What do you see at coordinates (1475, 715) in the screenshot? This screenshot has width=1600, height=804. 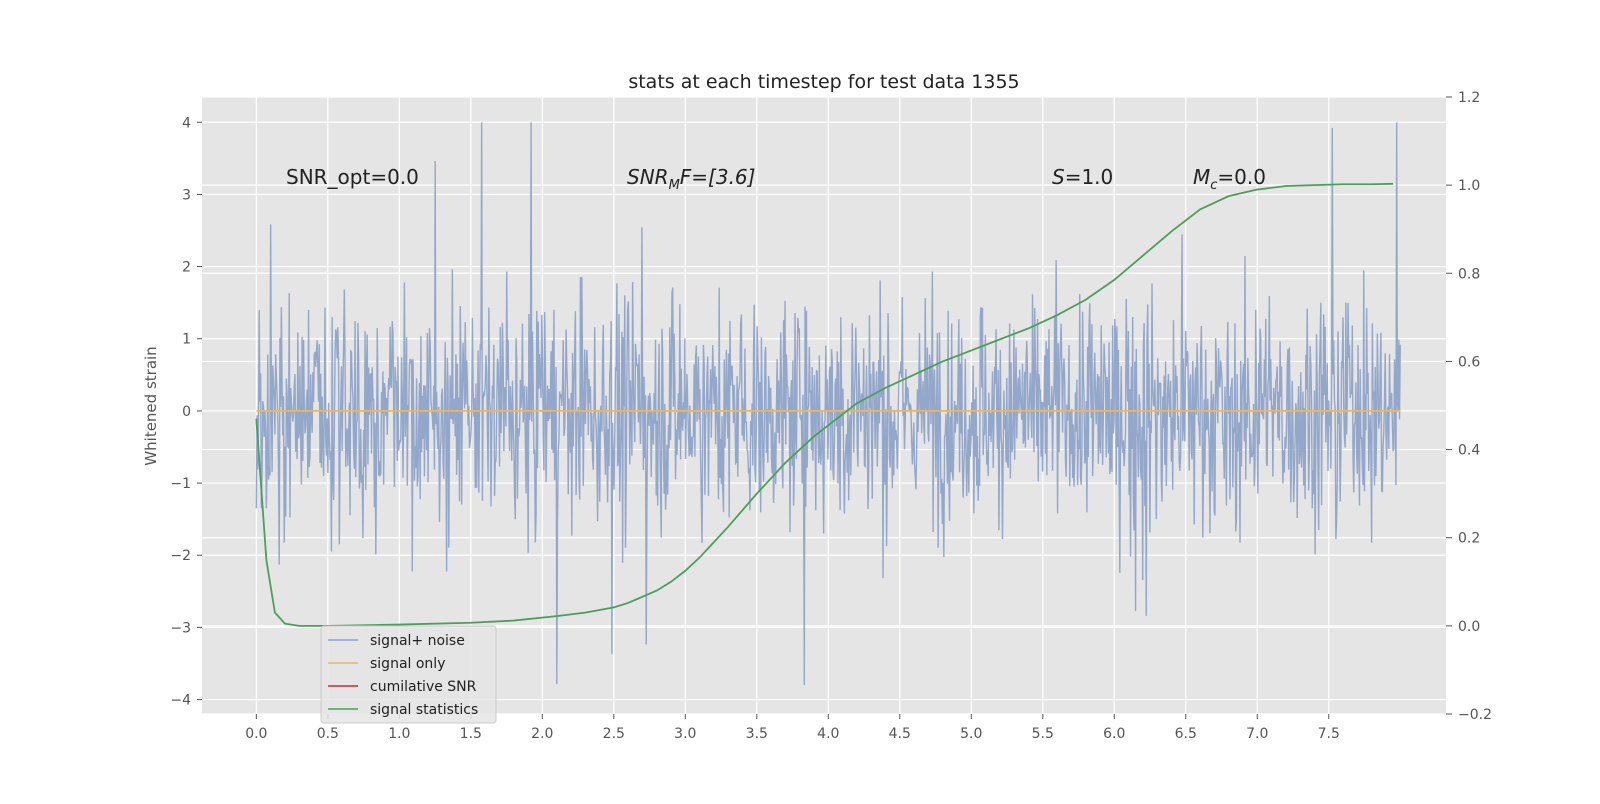 I see `y2-tick-label: −0.2` at bounding box center [1475, 715].